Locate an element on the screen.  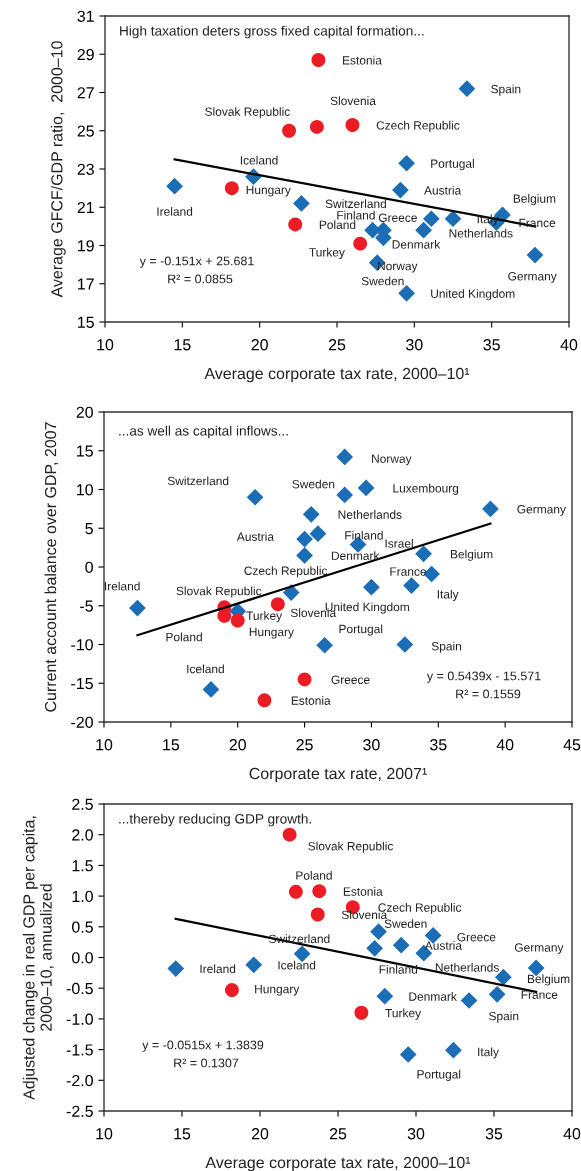
x-tick-label: 40 is located at coordinates (569, 345).